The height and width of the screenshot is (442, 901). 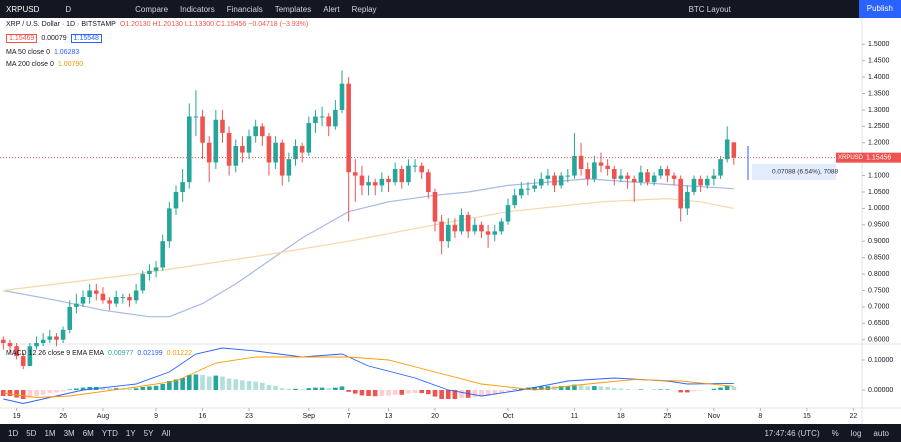 What do you see at coordinates (197, 9) in the screenshot?
I see `indicators: Indicators` at bounding box center [197, 9].